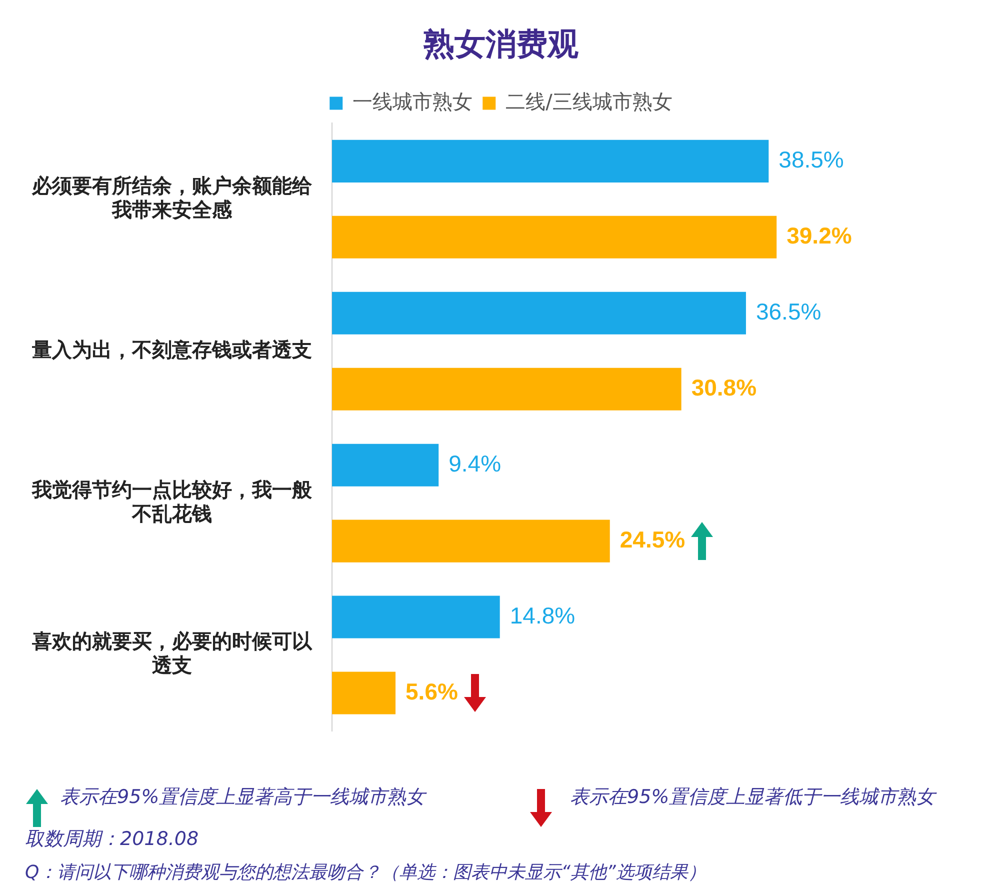 The height and width of the screenshot is (890, 1000). Describe the element at coordinates (412, 101) in the screenshot. I see `legend-label: 一线城市熟女` at that location.